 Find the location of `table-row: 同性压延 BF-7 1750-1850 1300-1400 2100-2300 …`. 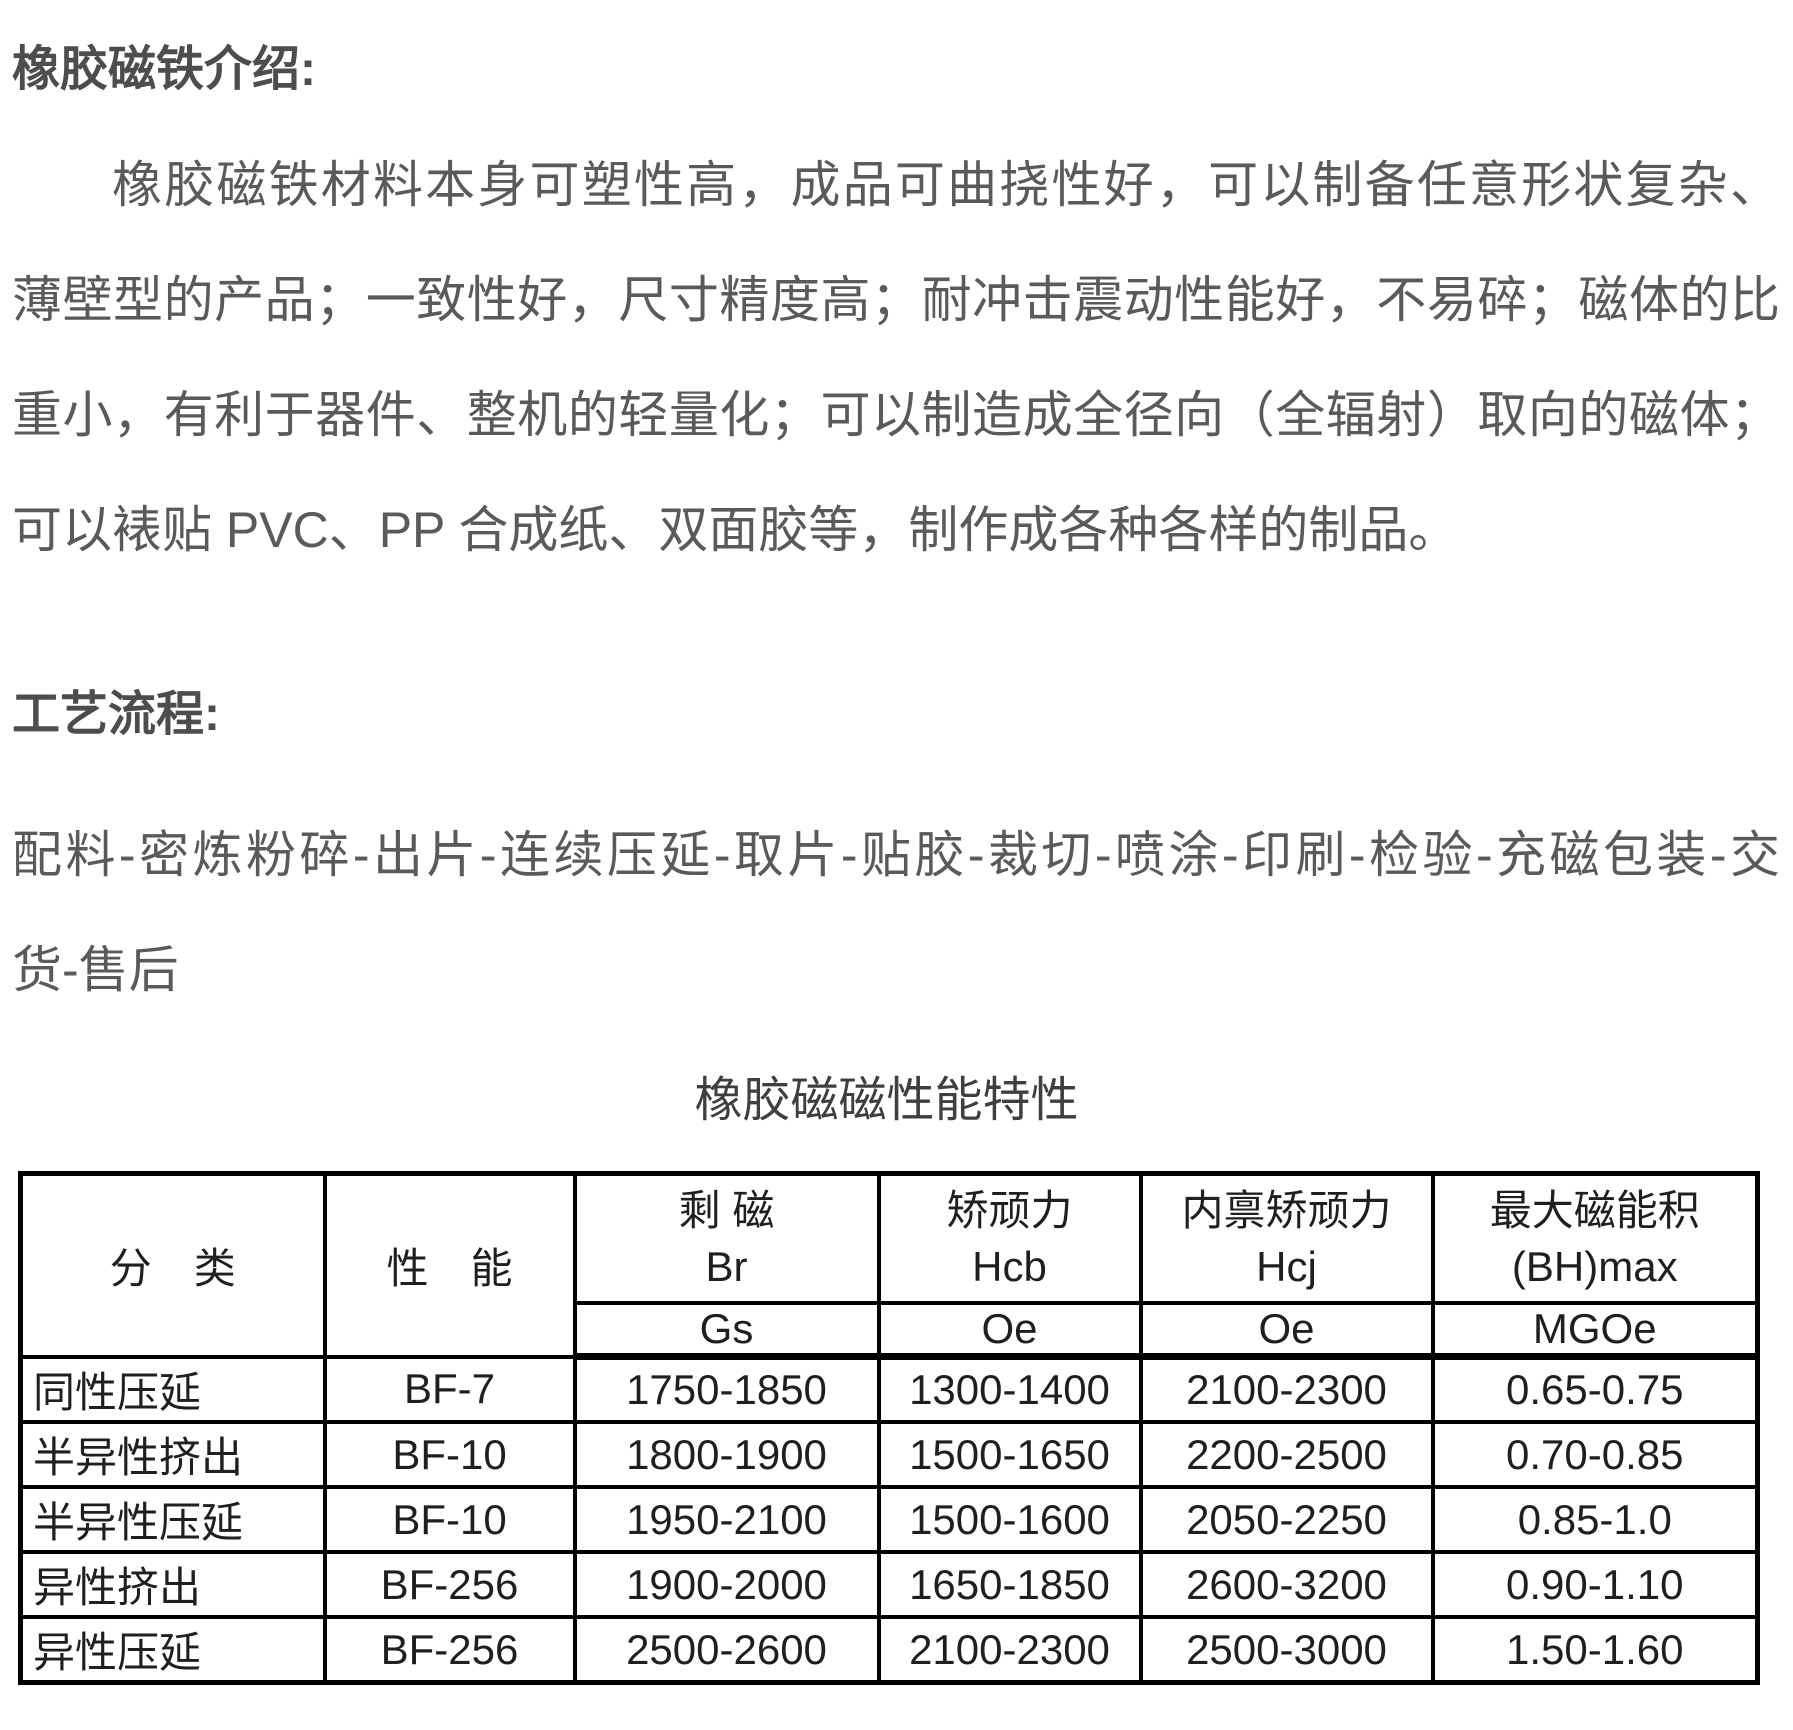

table-row: 同性压延 BF-7 1750-1850 1300-1400 2100-2300 … is located at coordinates (889, 1389).